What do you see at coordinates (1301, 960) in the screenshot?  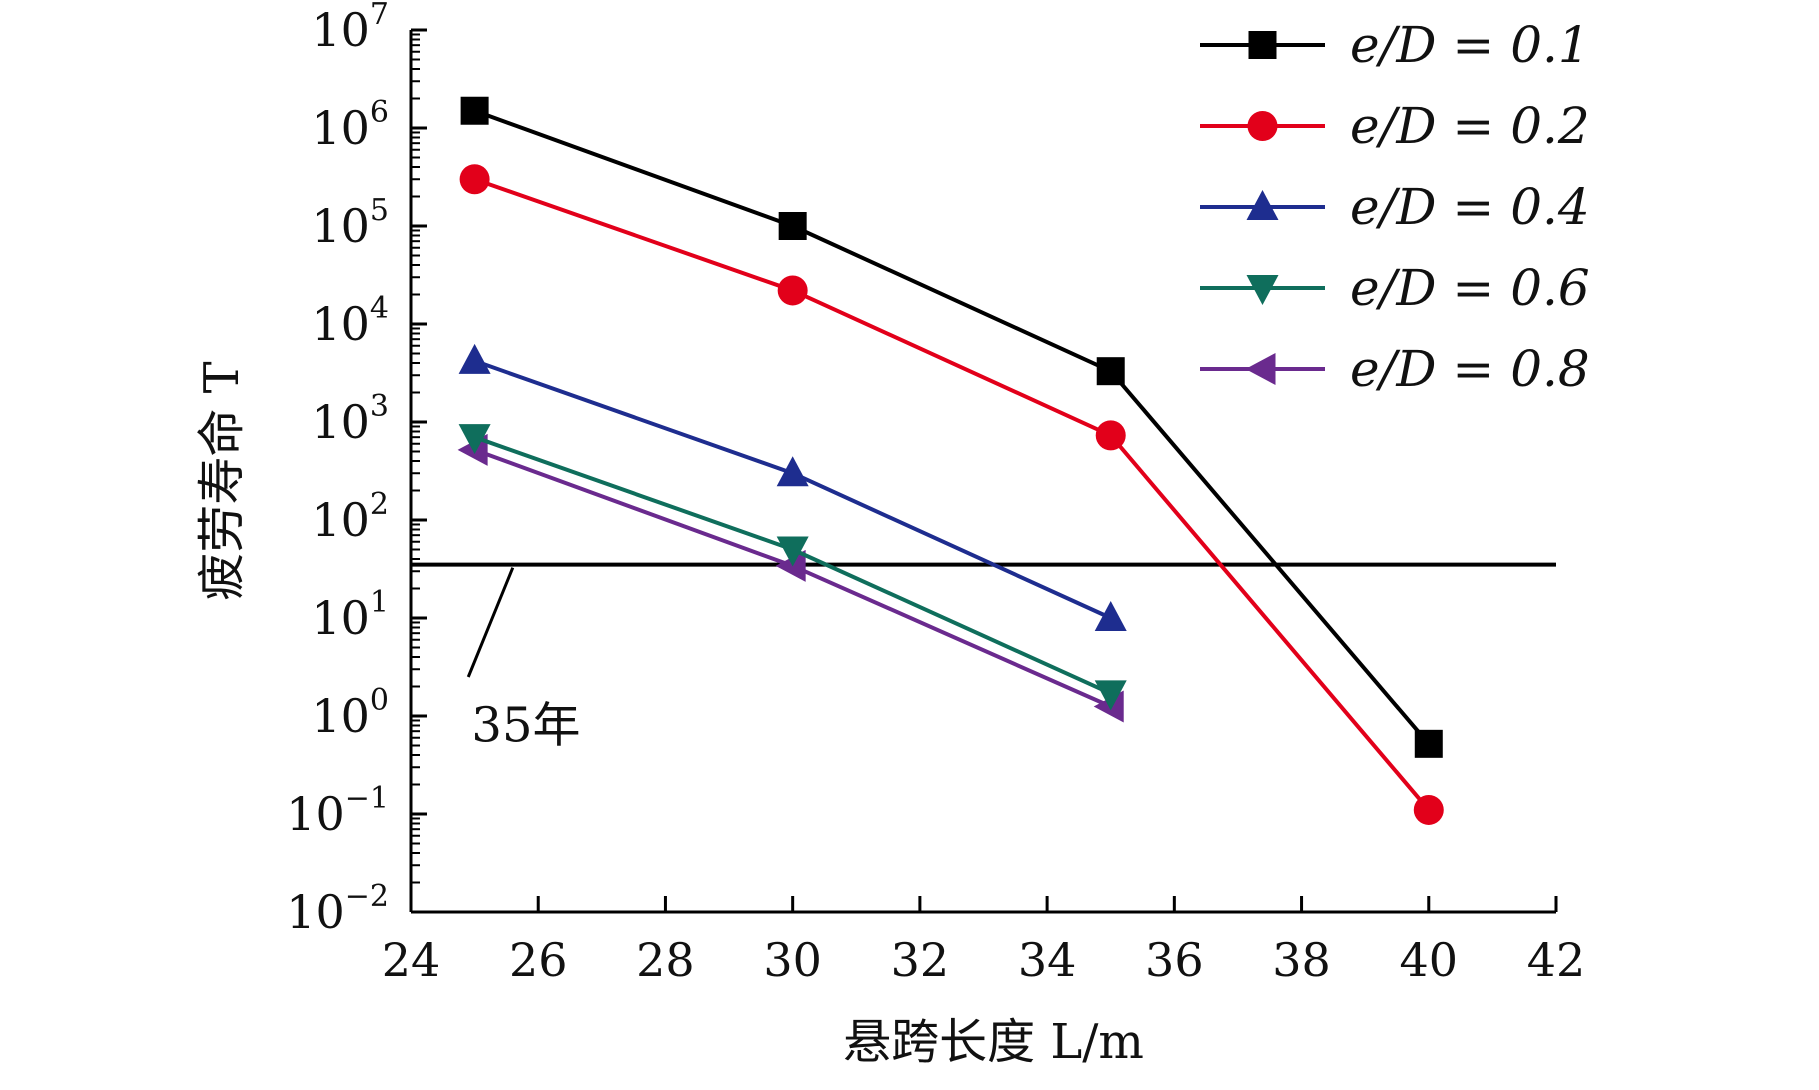 I see `x-tick-label: 38` at bounding box center [1301, 960].